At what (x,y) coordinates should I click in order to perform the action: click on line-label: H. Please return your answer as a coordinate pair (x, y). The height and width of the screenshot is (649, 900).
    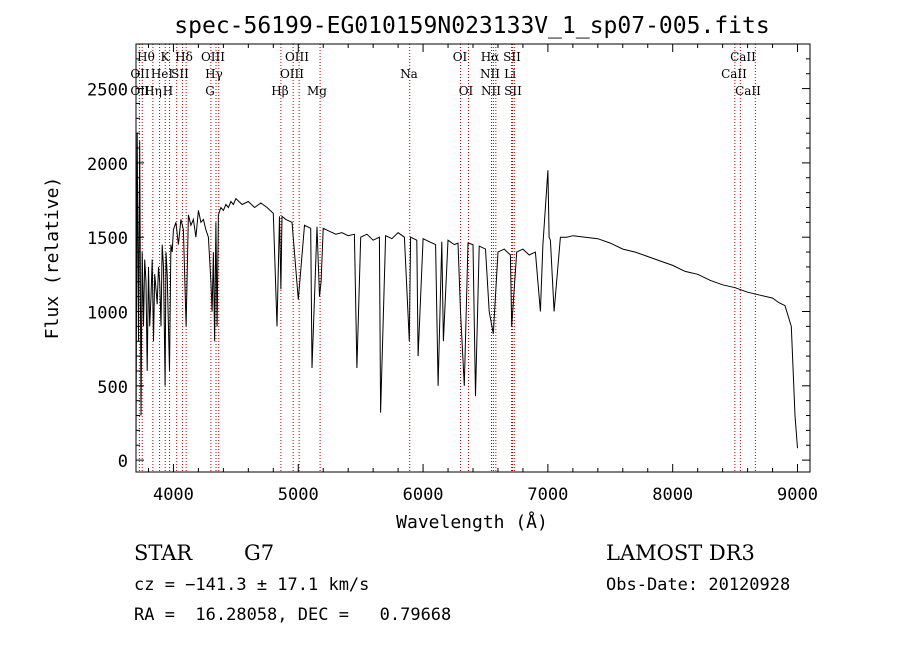
    Looking at the image, I should click on (168, 91).